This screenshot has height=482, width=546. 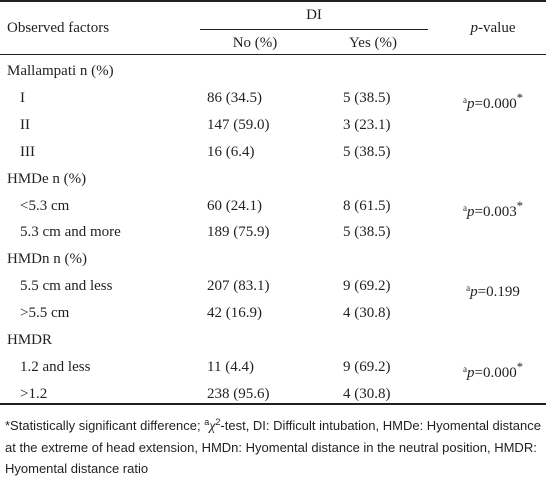 I want to click on group-label: Mallampati n (%), so click(x=60, y=71).